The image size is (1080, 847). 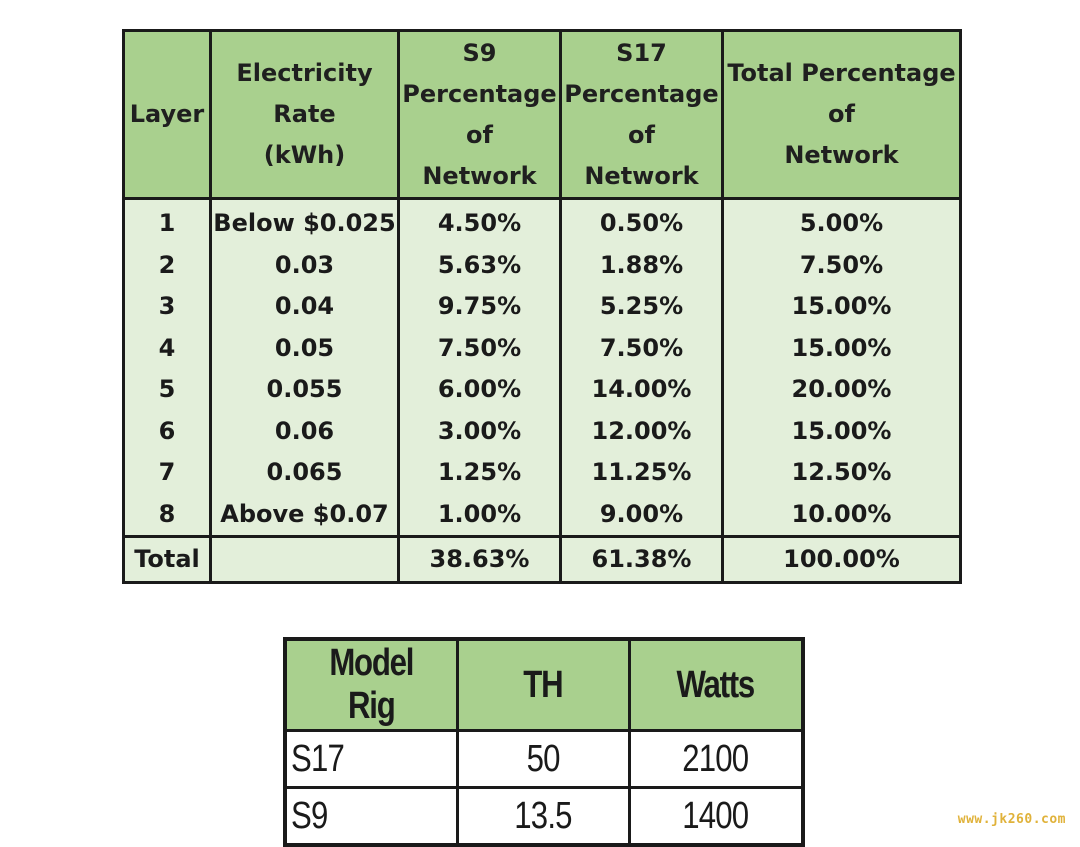 What do you see at coordinates (304, 431) in the screenshot?
I see `cell-rate: 0.06` at bounding box center [304, 431].